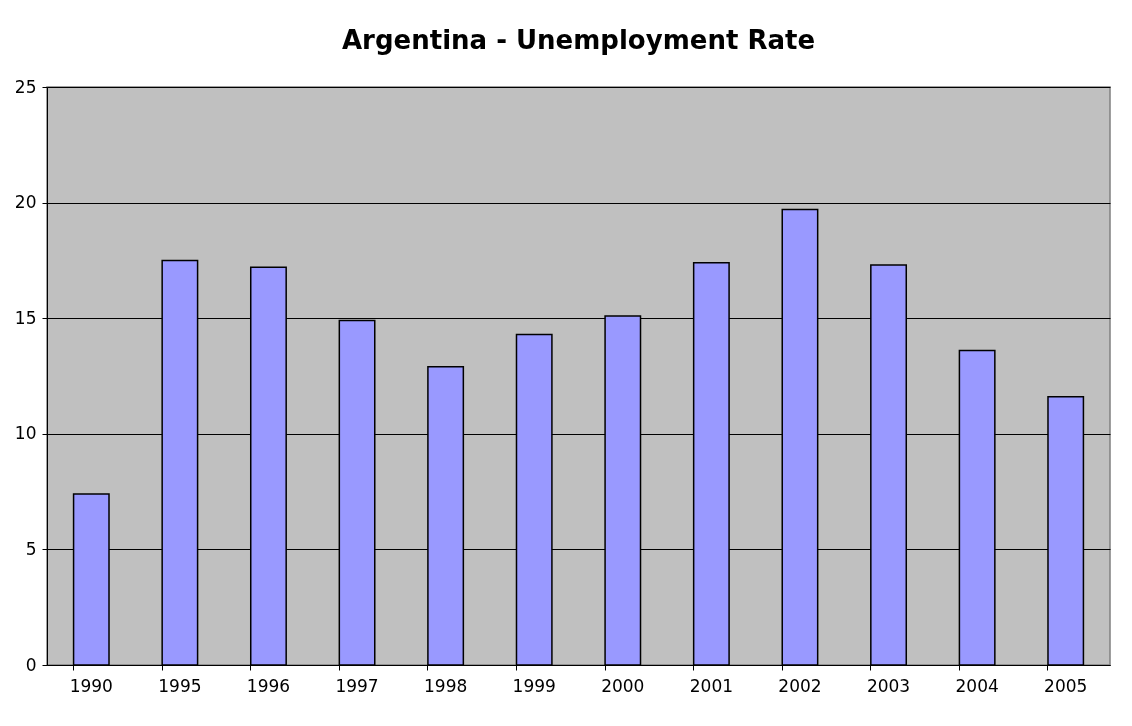 The width and height of the screenshot is (1132, 726). Describe the element at coordinates (25, 317) in the screenshot. I see `y-tick-label: 15` at that location.